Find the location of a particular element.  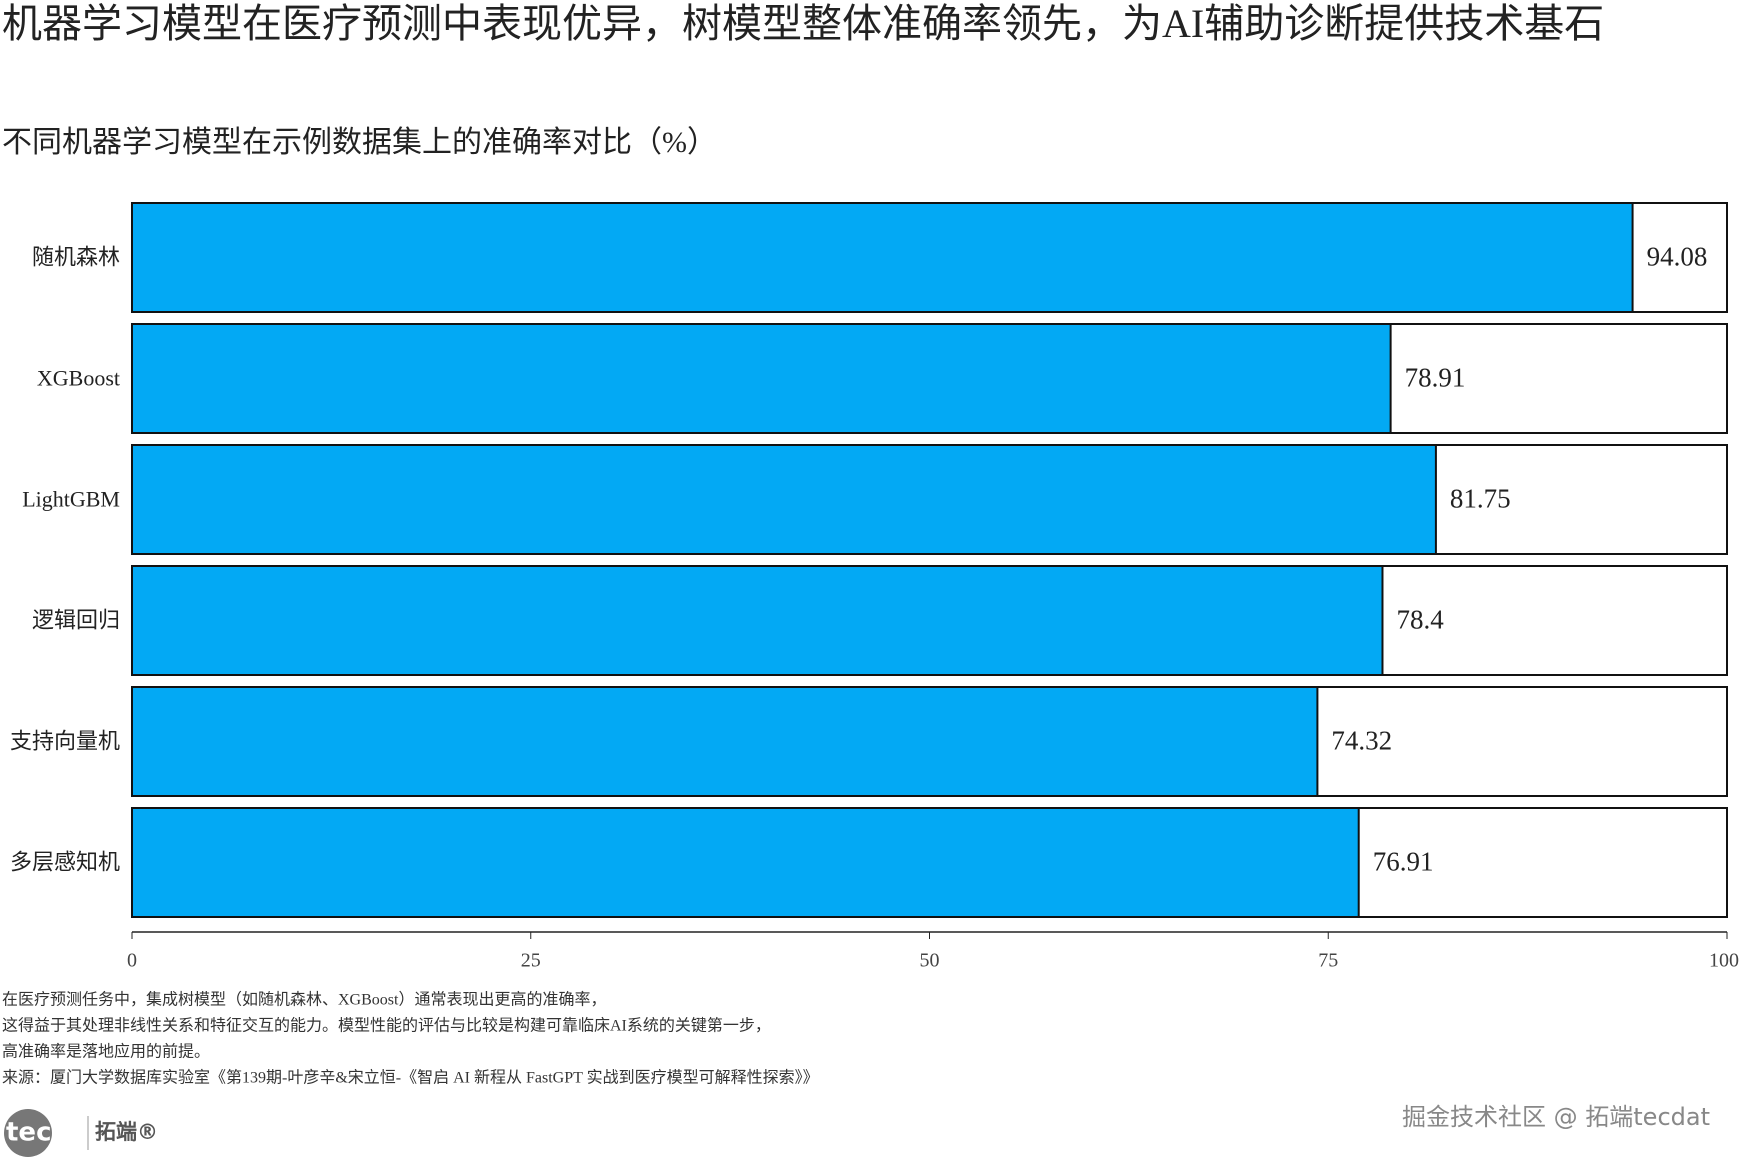

value-label: 78.4 is located at coordinates (1420, 620).